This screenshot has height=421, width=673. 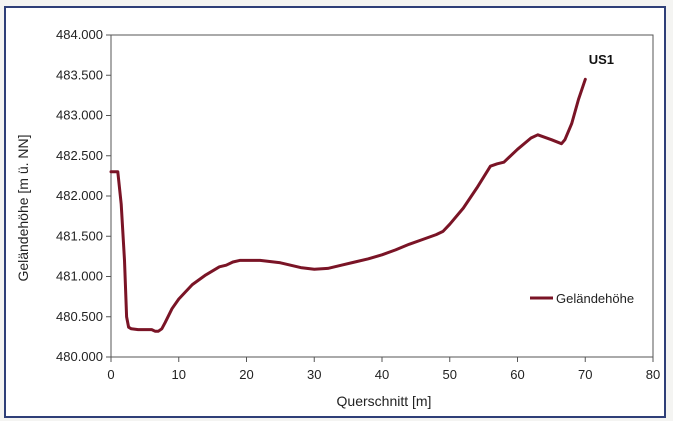 What do you see at coordinates (314, 374) in the screenshot?
I see `x-tick-label: 30` at bounding box center [314, 374].